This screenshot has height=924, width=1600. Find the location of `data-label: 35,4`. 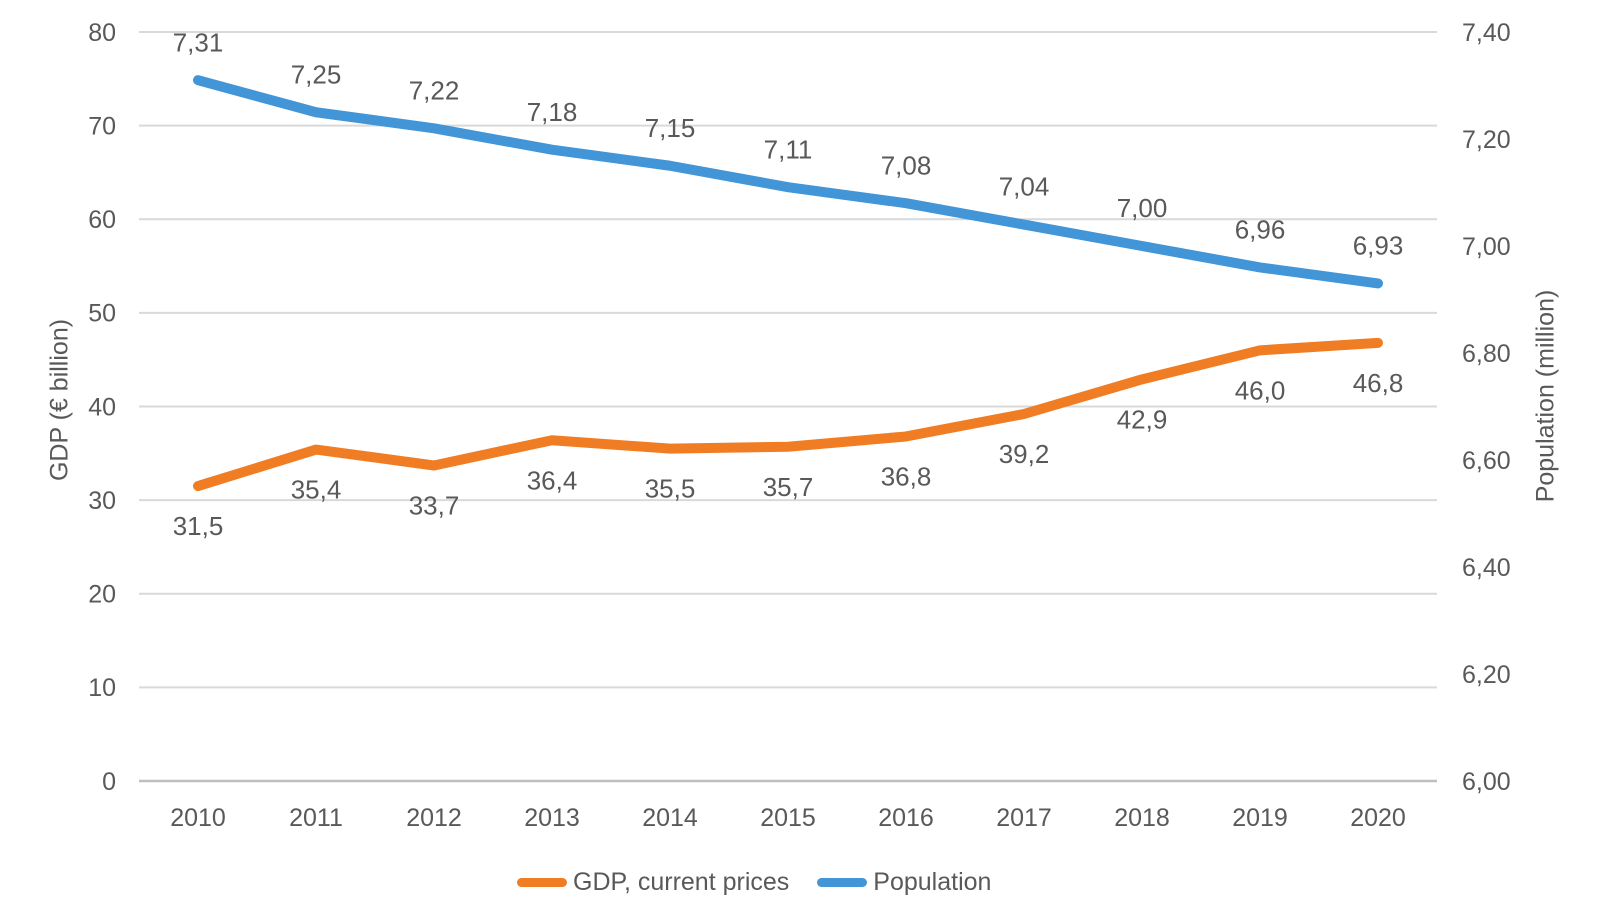

data-label: 35,4 is located at coordinates (316, 490).